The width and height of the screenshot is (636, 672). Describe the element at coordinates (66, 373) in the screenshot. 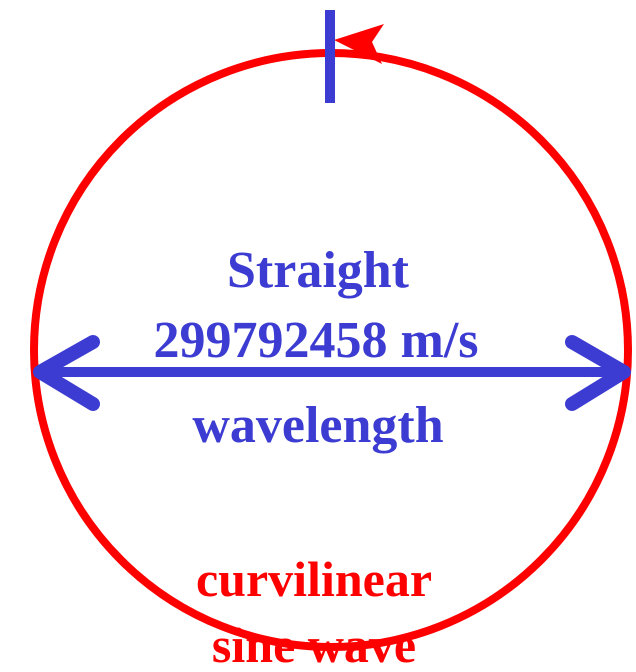

I see `left-arrowhead-icon` at that location.